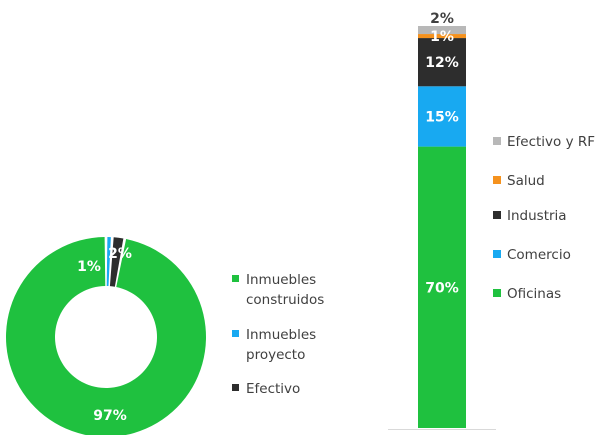 This screenshot has width=601, height=435. I want to click on donut-label-inmuebles-proyecto: 1%, so click(89, 267).